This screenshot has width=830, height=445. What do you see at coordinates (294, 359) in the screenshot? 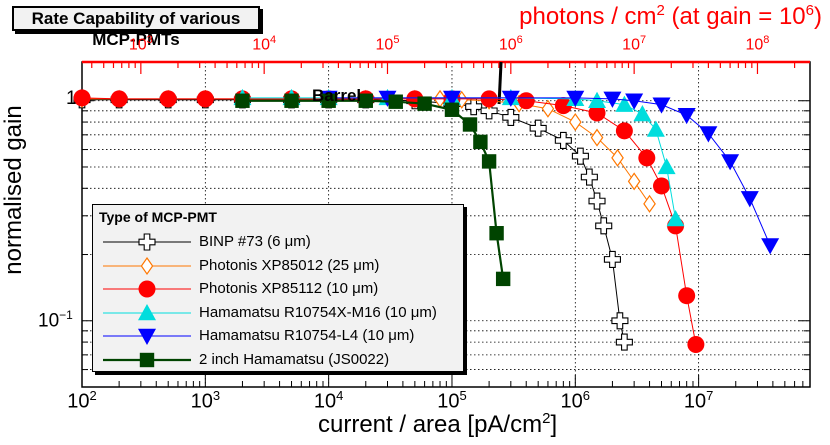
I see `legend-label: 2 inch Hamamatsu (JS0022)` at bounding box center [294, 359].